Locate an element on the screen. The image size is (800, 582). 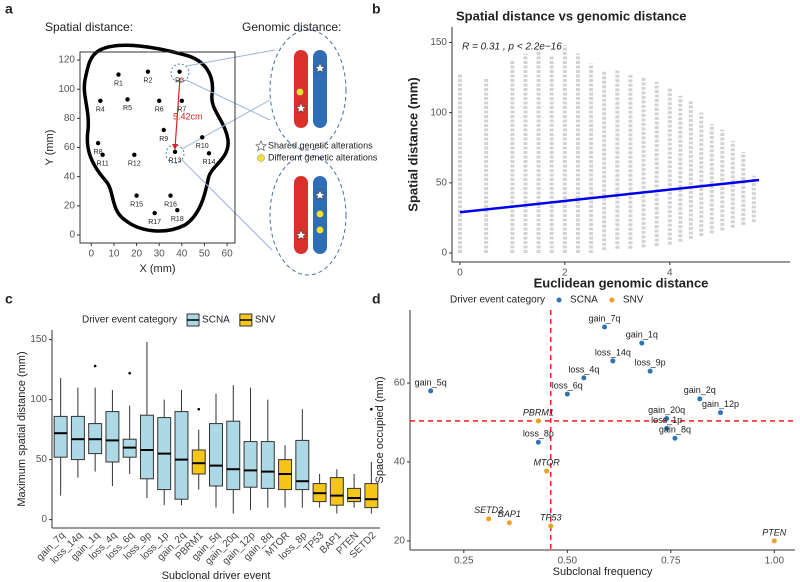
point-label: gain_1q is located at coordinates (642, 335).